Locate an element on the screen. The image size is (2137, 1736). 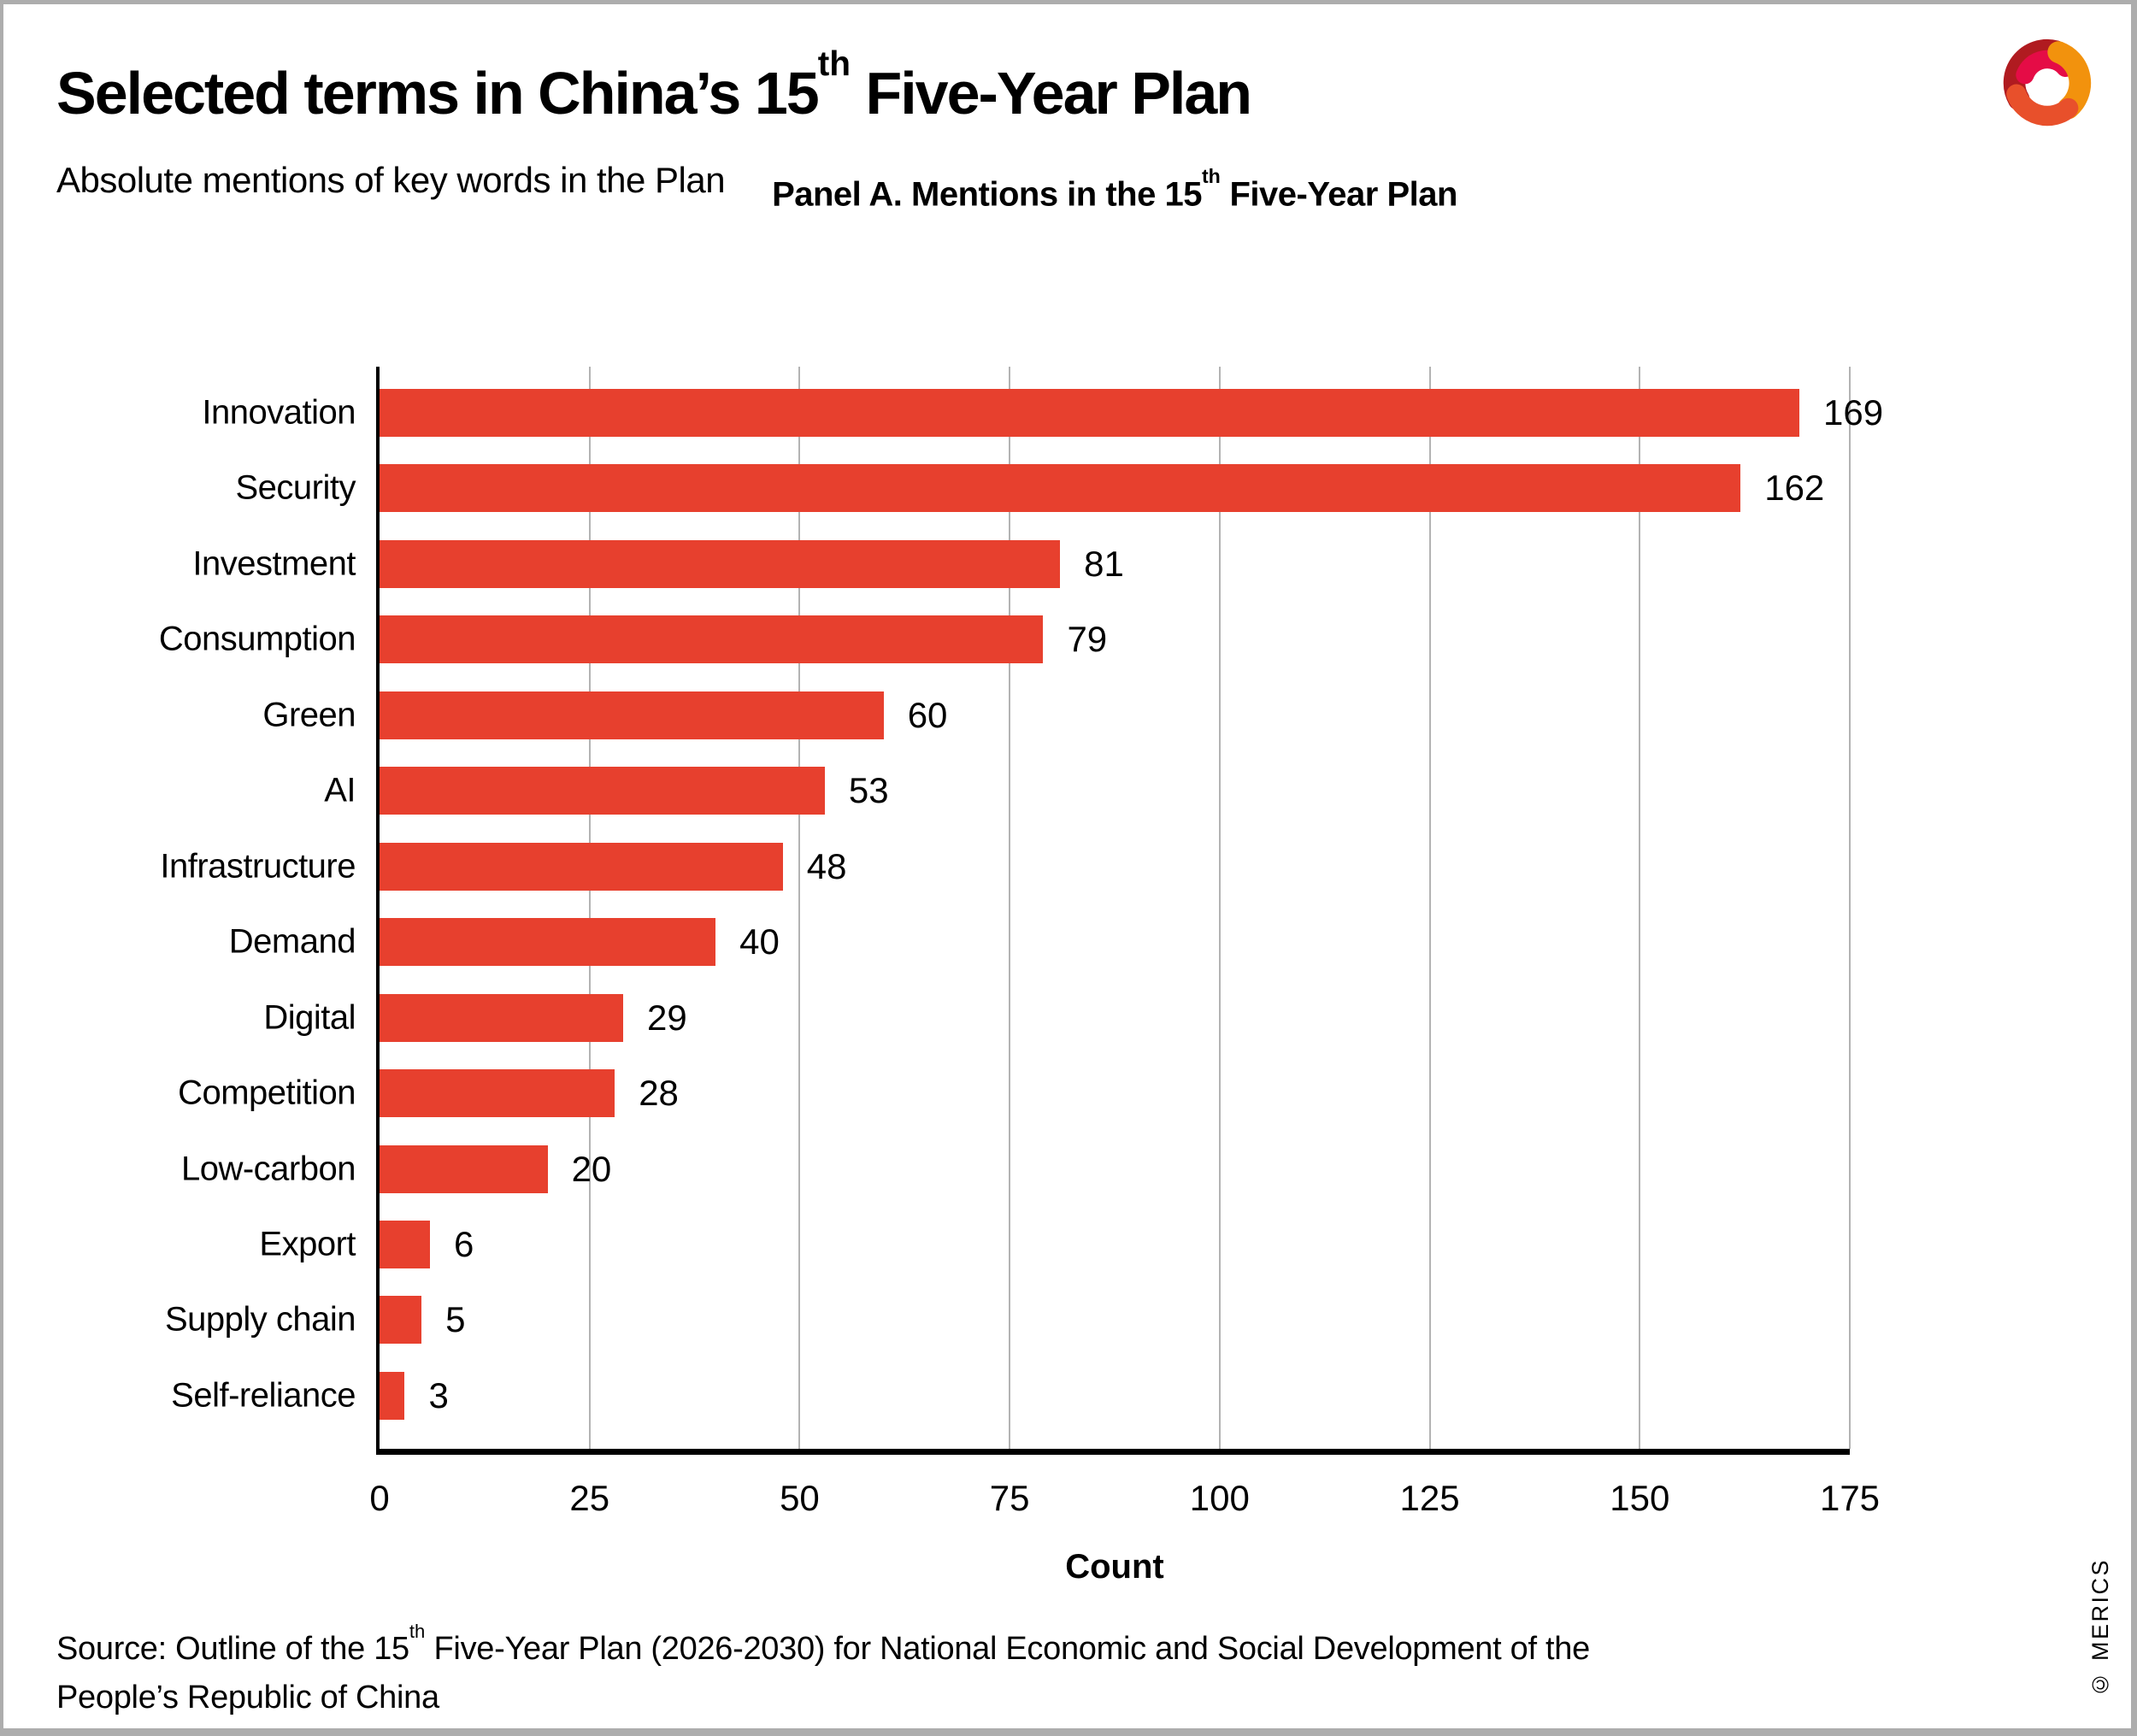
value-label-innovation: 169 is located at coordinates (1853, 412).